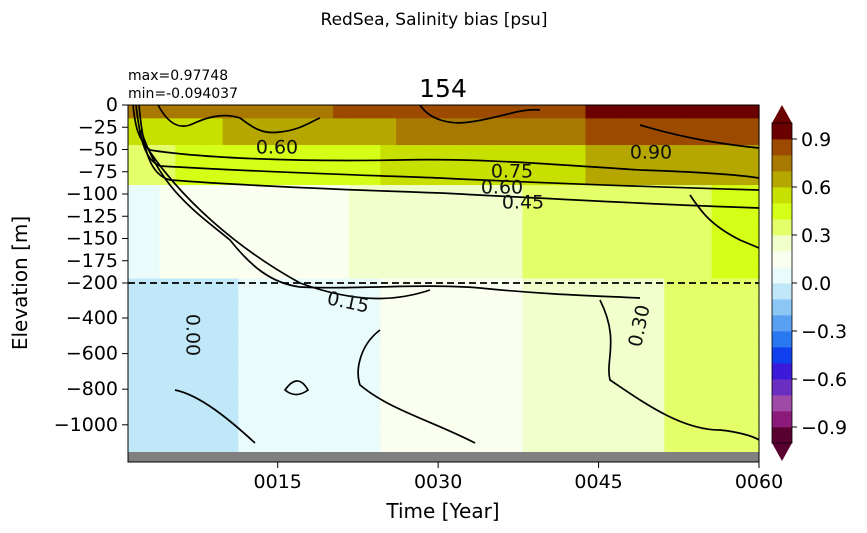 The image size is (867, 533). What do you see at coordinates (416, 386) in the screenshot?
I see `contour-line` at bounding box center [416, 386].